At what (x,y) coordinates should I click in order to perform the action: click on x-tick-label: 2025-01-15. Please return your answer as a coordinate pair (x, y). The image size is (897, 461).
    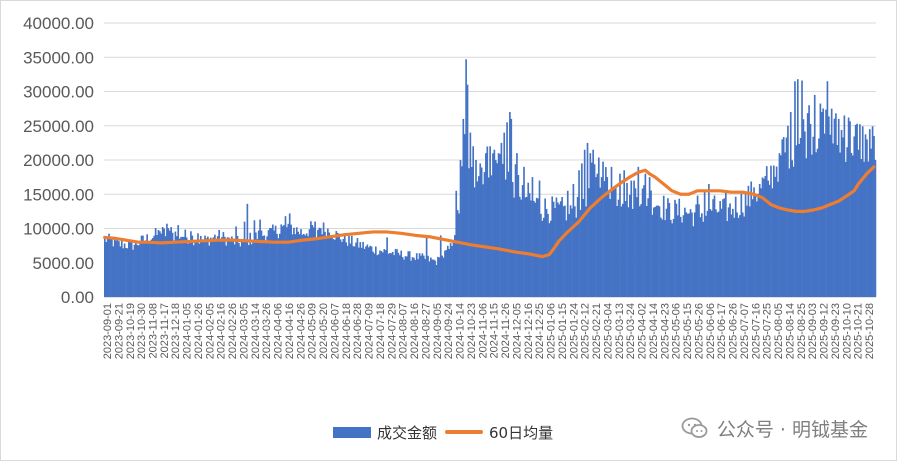
    Looking at the image, I should click on (563, 331).